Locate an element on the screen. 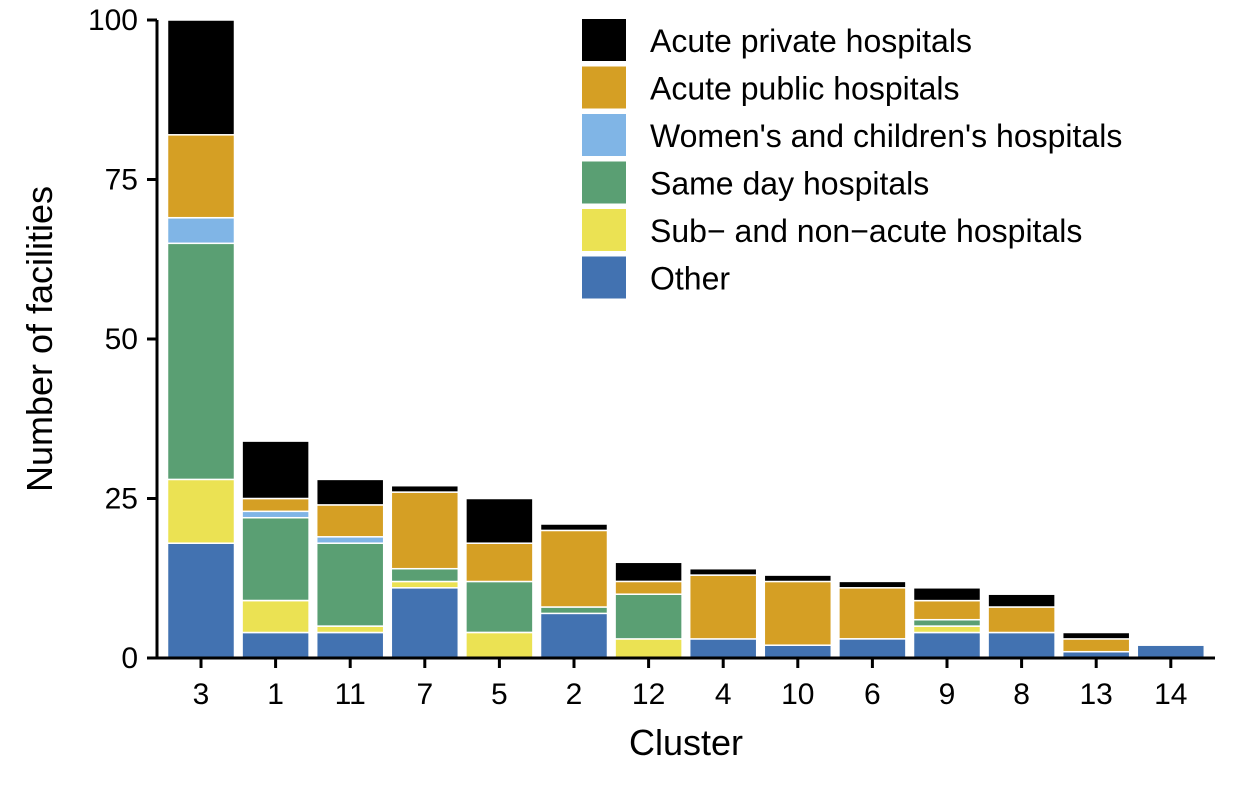 The image size is (1237, 787). x-tick-label: 14 is located at coordinates (1170, 694).